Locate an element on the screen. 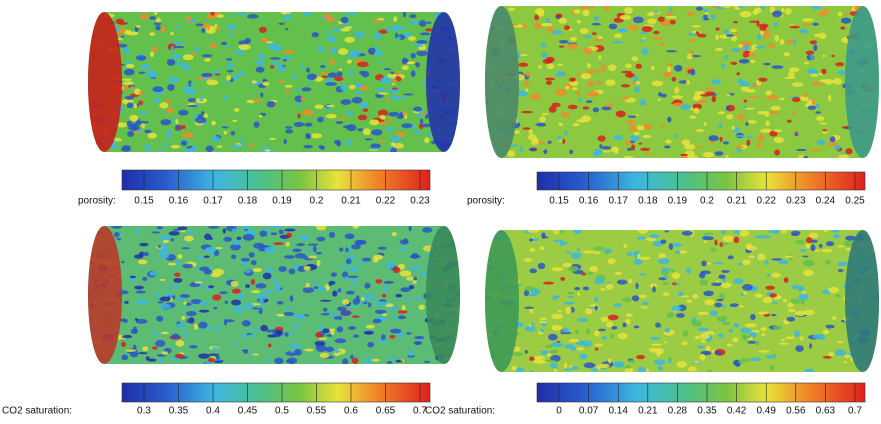 This screenshot has height=424, width=881. colorbar-tick-label: 0.21 is located at coordinates (351, 201).